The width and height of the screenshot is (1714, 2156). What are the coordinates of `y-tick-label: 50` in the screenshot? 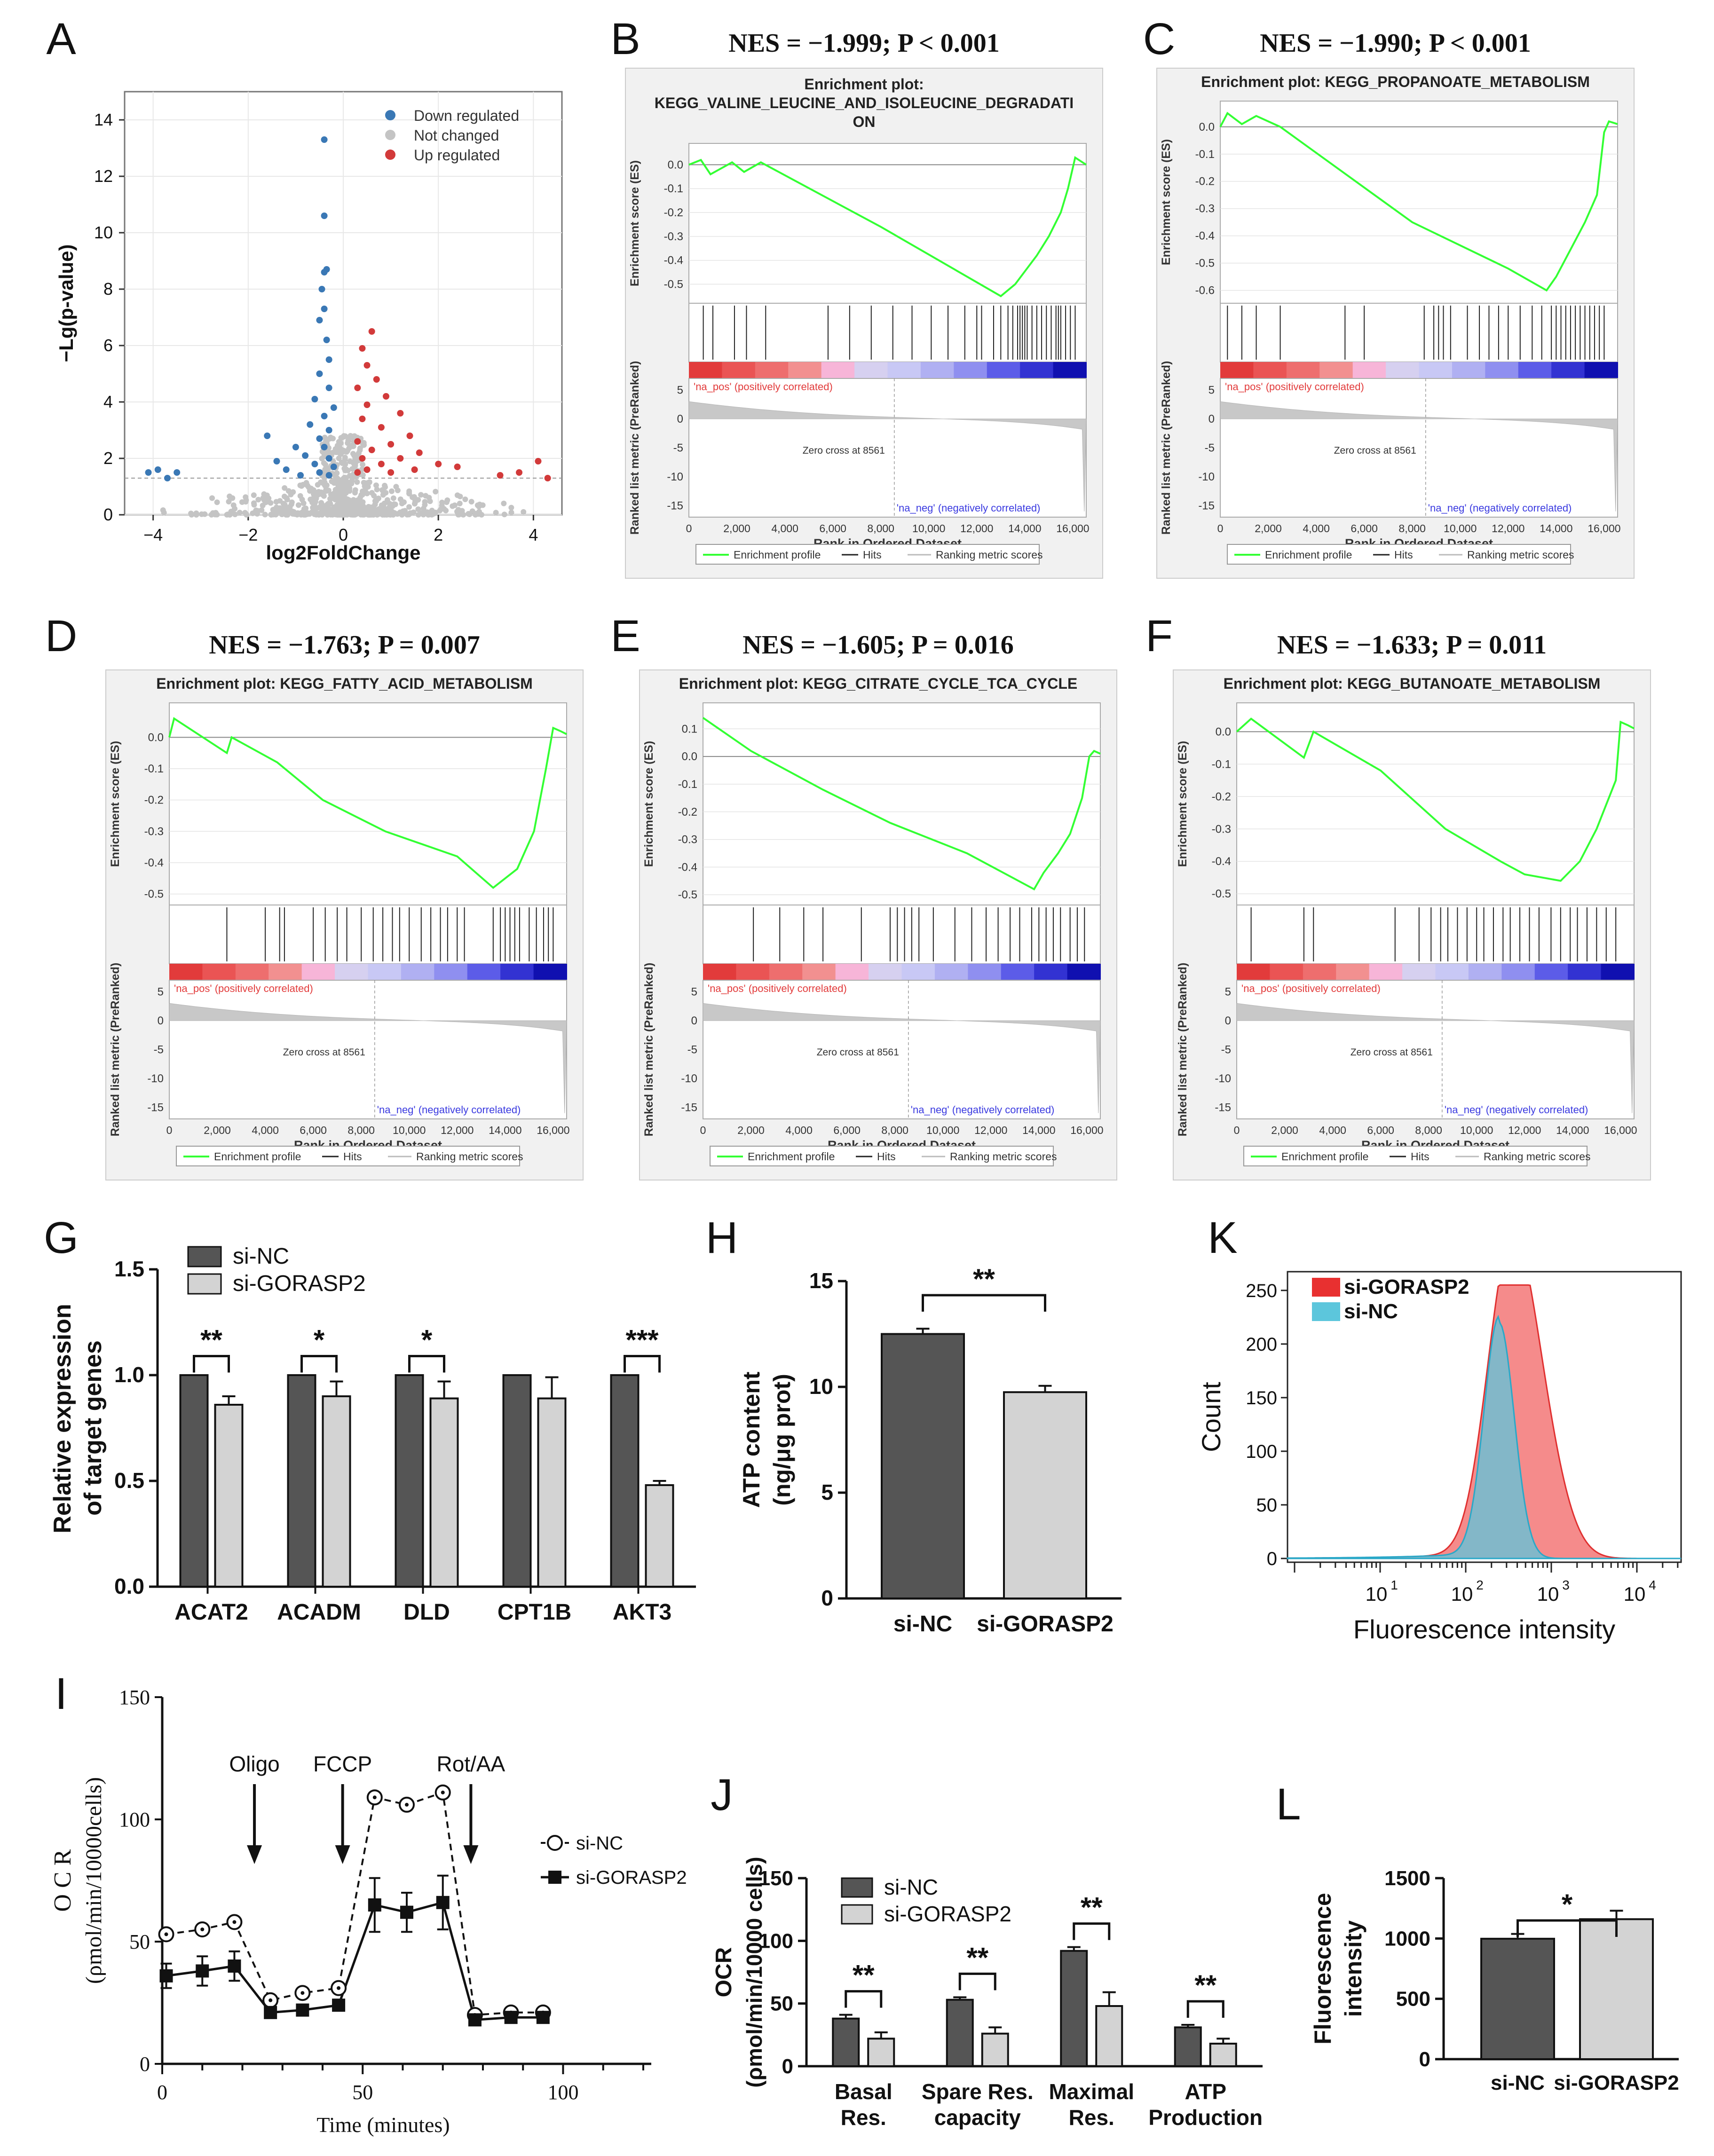 It's located at (781, 2003).